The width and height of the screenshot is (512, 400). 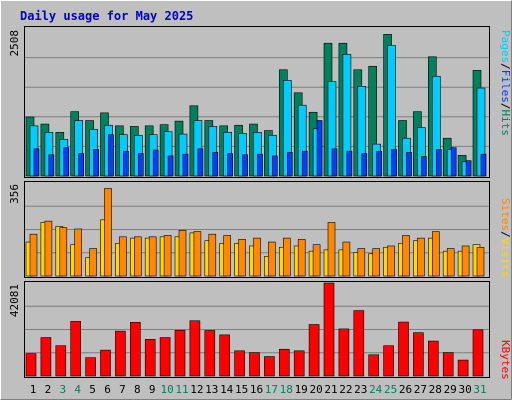 I want to click on day-label-4: 4, so click(x=77, y=389).